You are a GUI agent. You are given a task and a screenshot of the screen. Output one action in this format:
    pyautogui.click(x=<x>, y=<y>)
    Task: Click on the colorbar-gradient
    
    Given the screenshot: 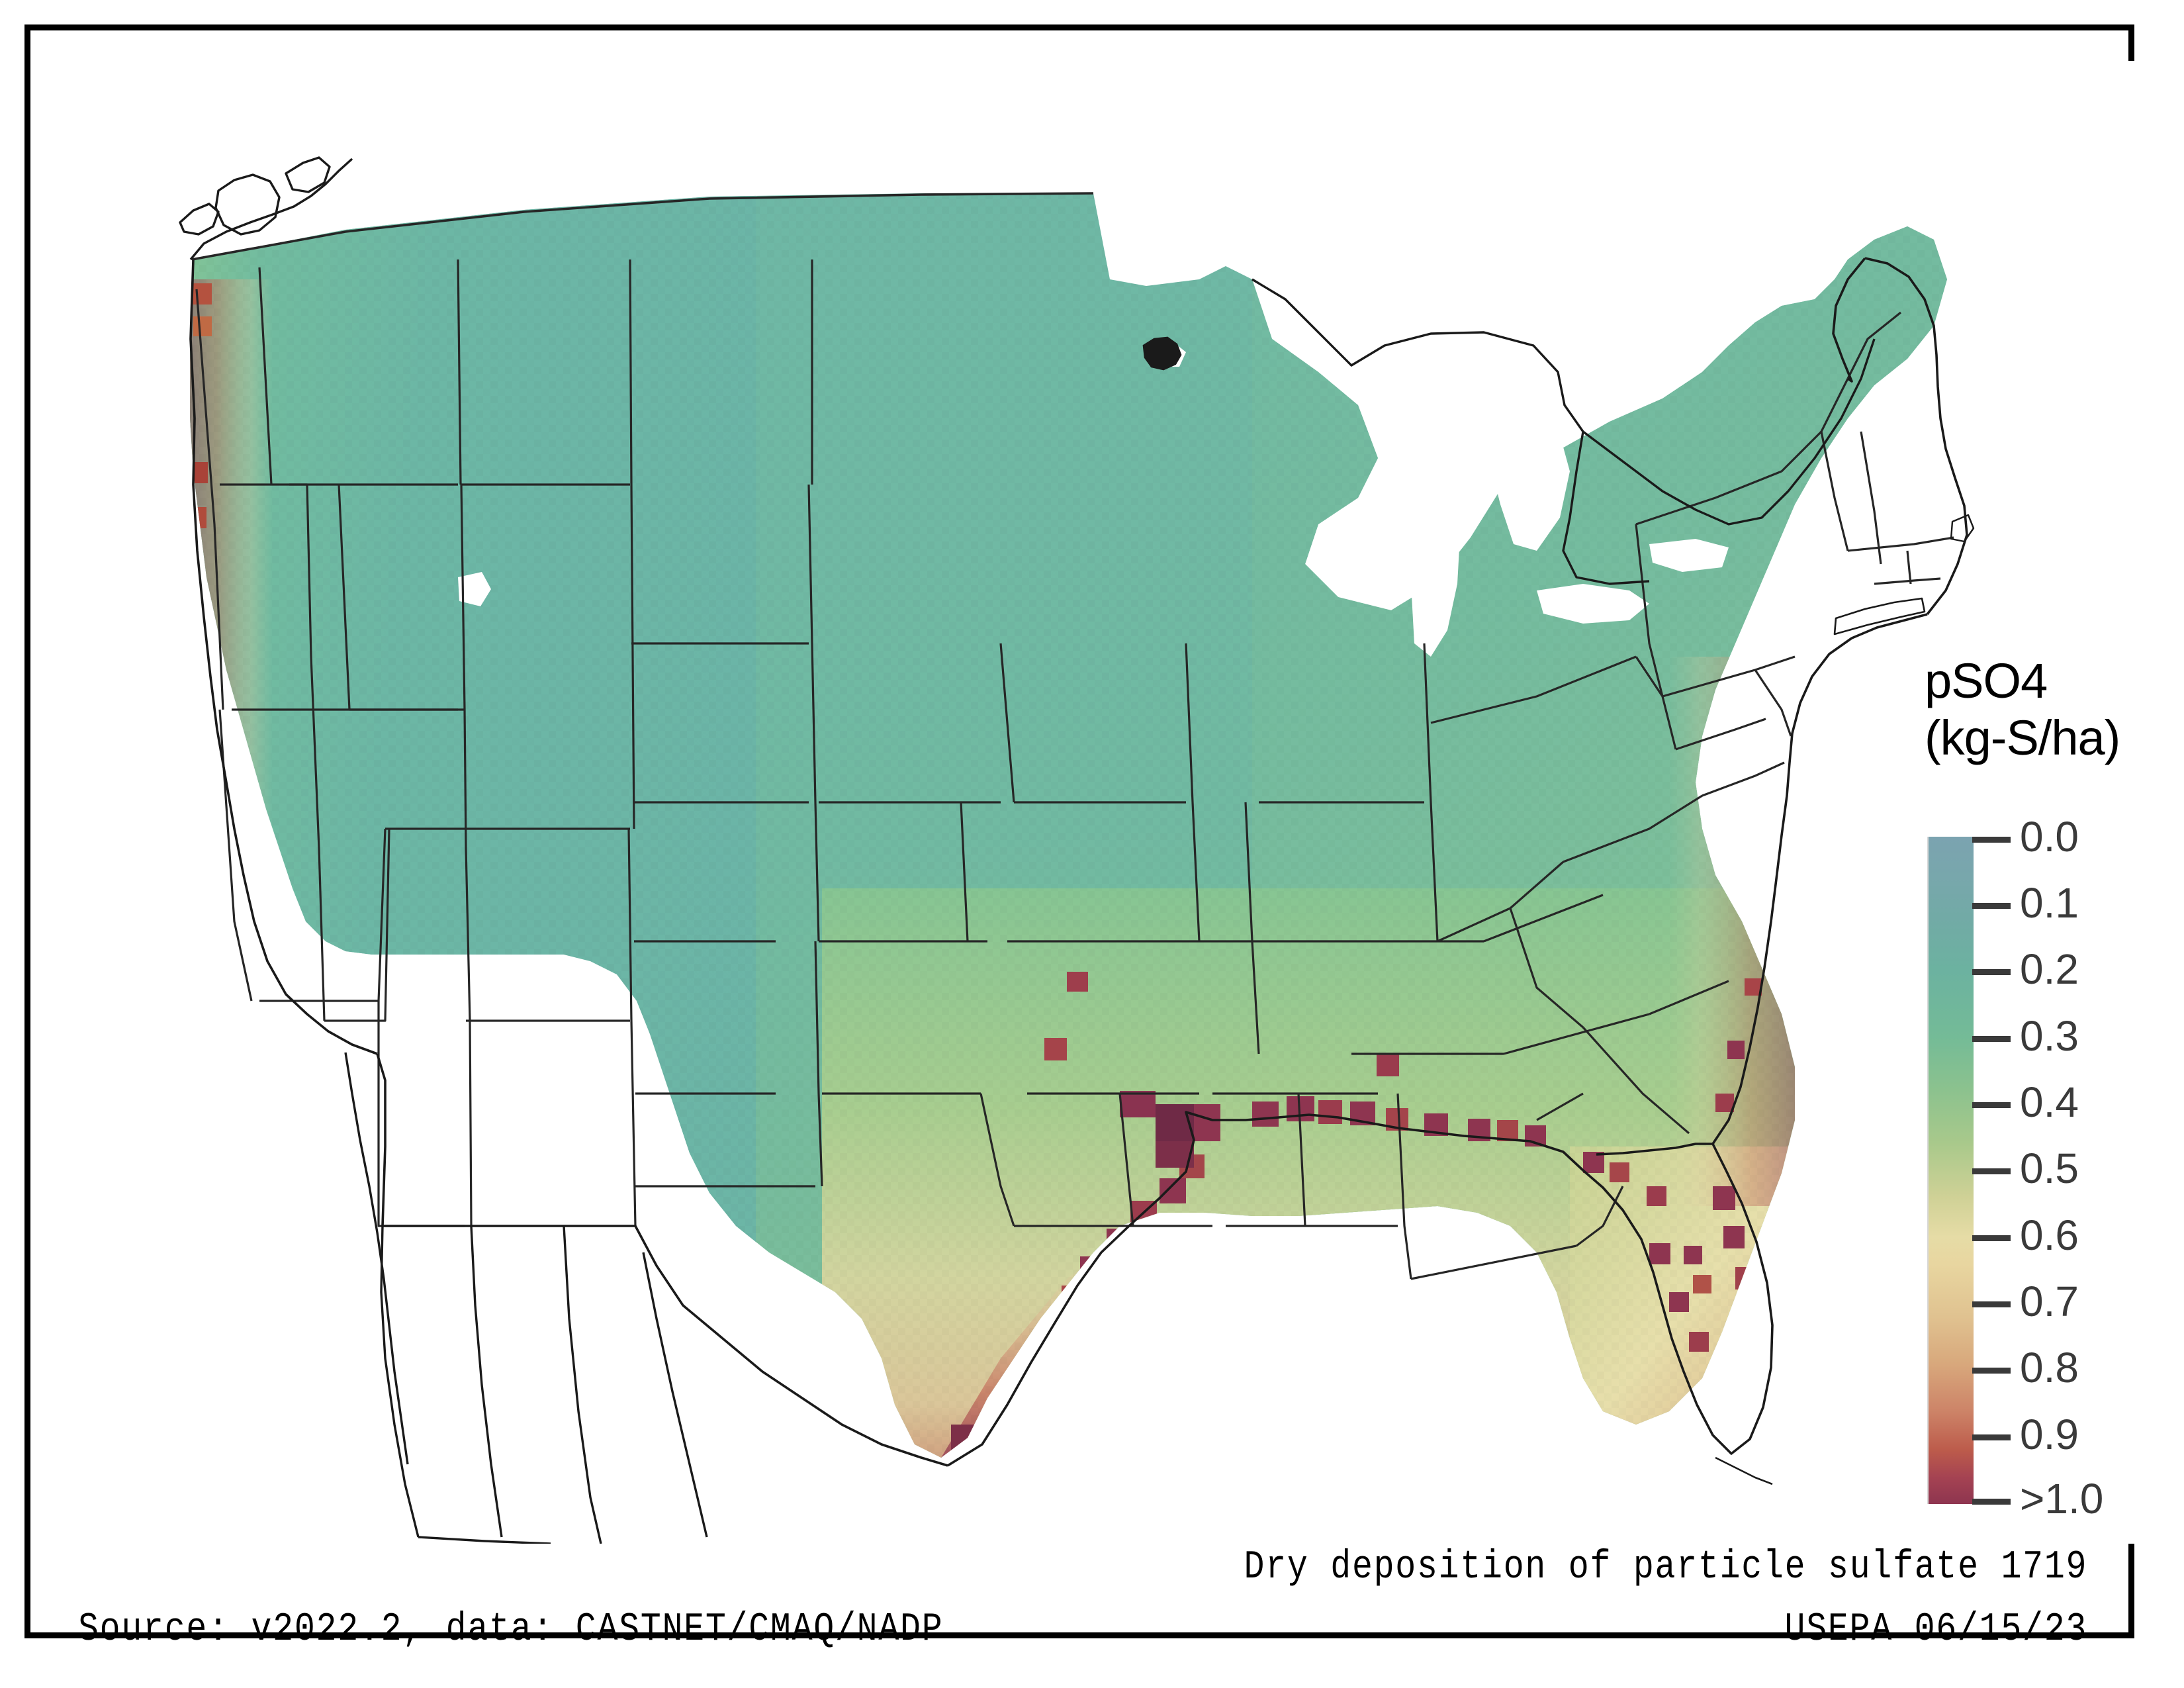 What is the action you would take?
    pyautogui.click(x=1951, y=1170)
    